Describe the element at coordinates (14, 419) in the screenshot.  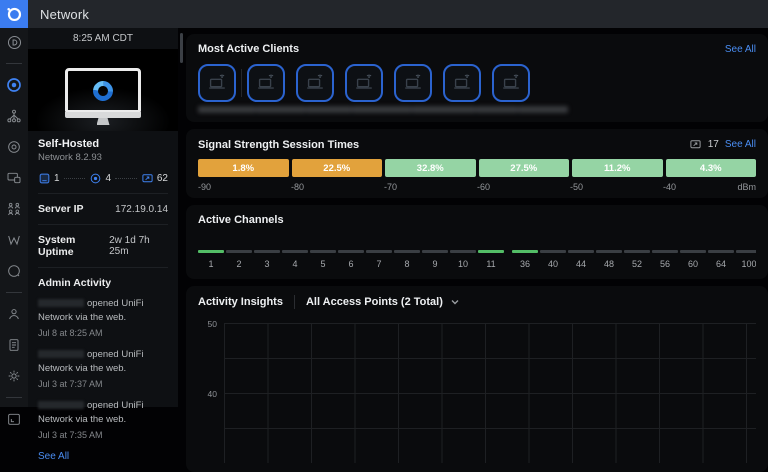
I see `toolbox-icon` at that location.